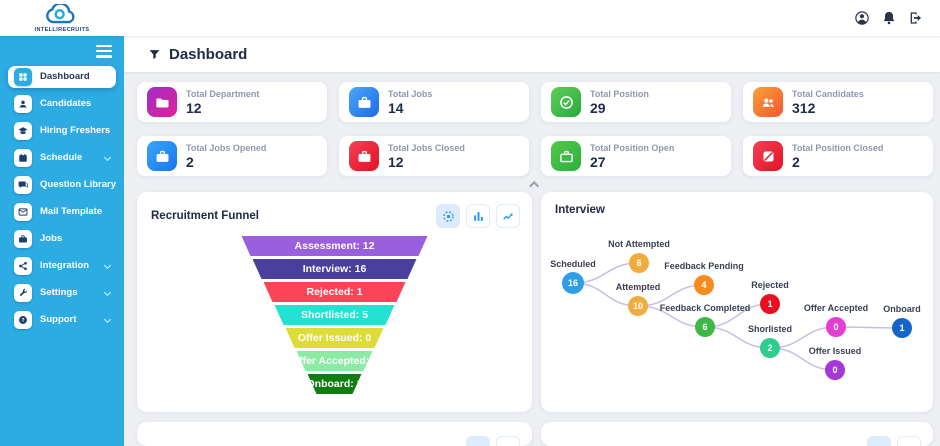 The image size is (940, 446). What do you see at coordinates (573, 283) in the screenshot?
I see `node-circle-scheduled` at bounding box center [573, 283].